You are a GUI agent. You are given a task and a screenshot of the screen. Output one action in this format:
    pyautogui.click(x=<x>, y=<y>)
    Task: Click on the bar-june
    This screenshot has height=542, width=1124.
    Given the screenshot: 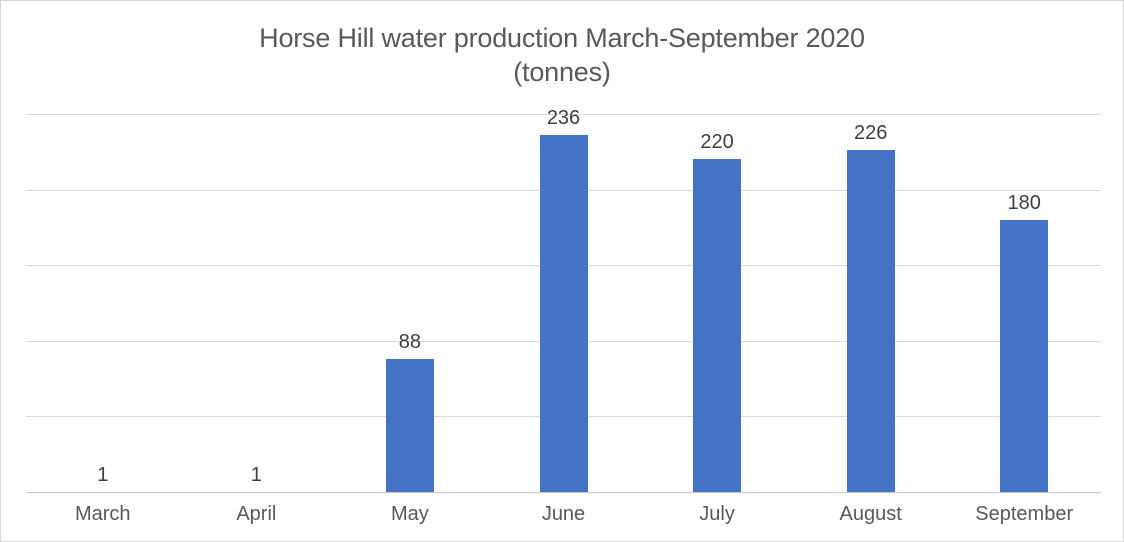 What is the action you would take?
    pyautogui.click(x=563, y=313)
    